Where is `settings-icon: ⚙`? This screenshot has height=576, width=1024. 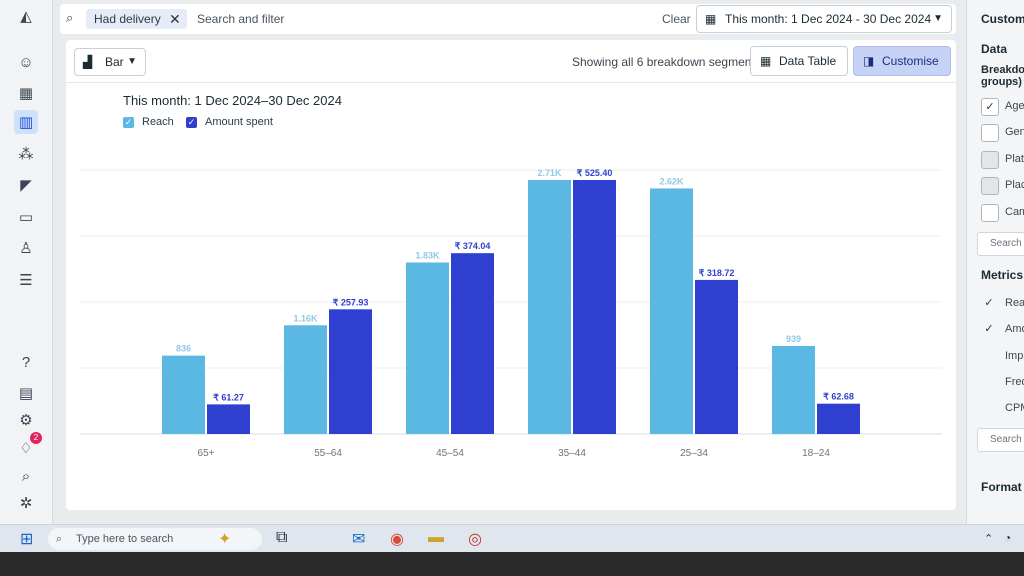
settings-icon: ⚙ is located at coordinates (26, 420).